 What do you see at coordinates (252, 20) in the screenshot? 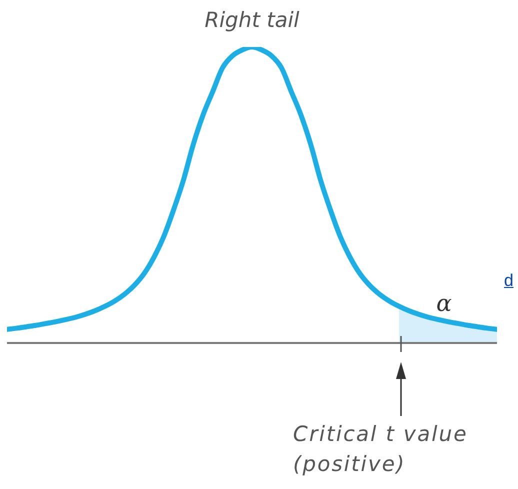
I see `chart-title: Right tail` at bounding box center [252, 20].